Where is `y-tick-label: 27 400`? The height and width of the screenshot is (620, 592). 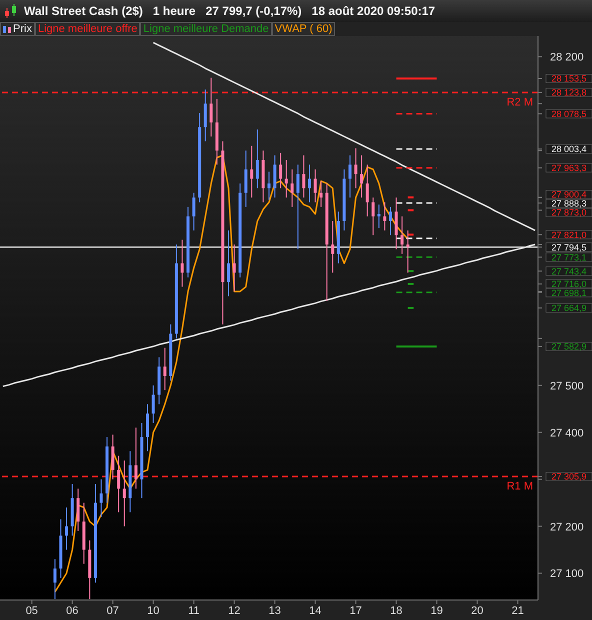
y-tick-label: 27 400 is located at coordinates (567, 433).